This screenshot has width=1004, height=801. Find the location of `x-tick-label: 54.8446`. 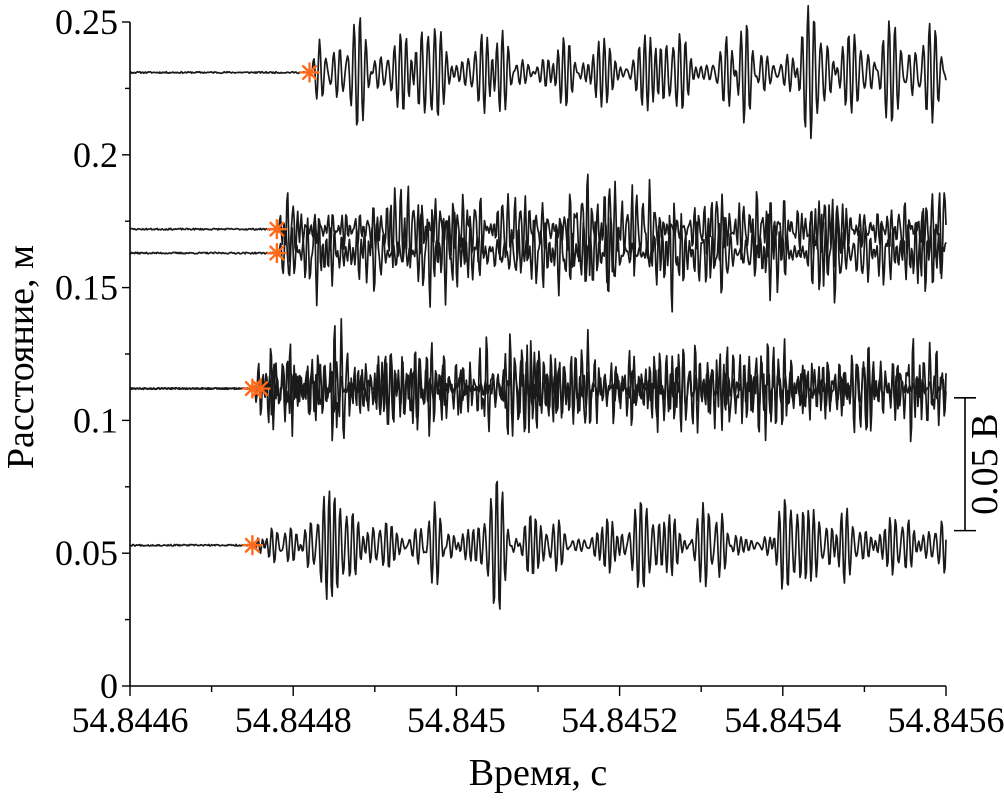

x-tick-label: 54.8446 is located at coordinates (130, 720).